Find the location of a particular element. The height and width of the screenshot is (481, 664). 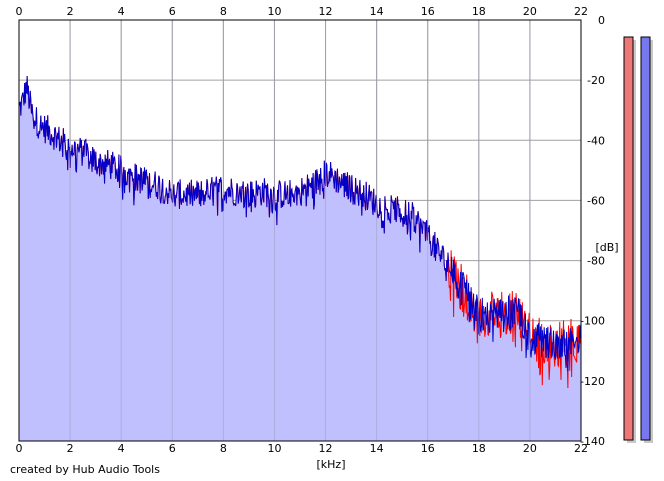

x-tick-label-top: 14 is located at coordinates (377, 11).